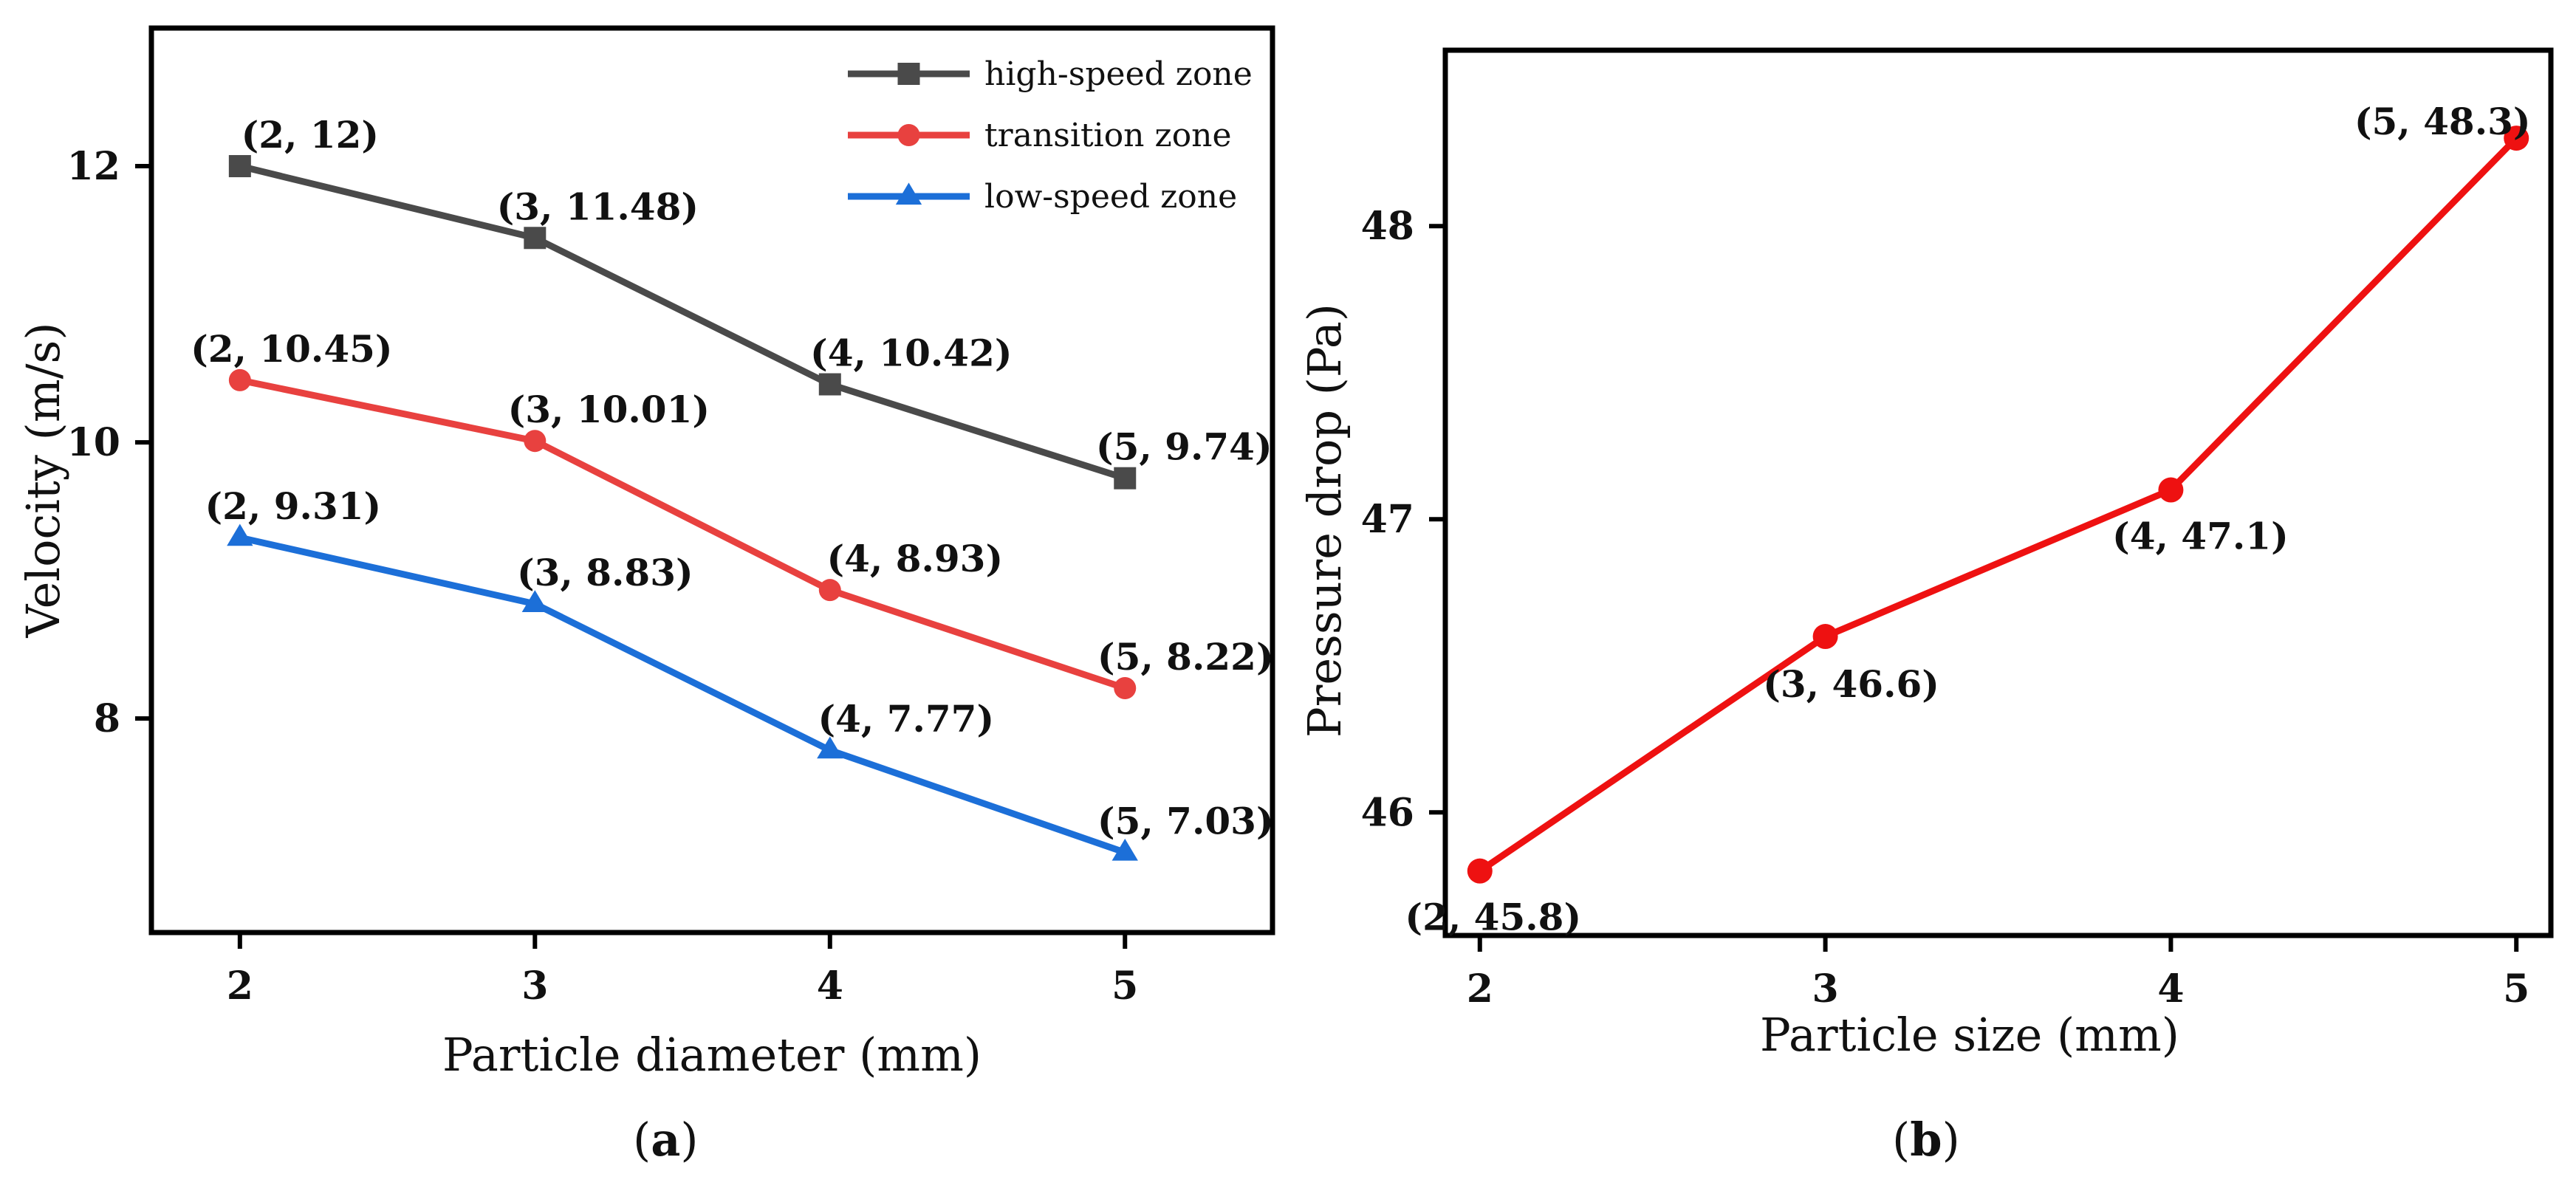  Describe the element at coordinates (1118, 74) in the screenshot. I see `legend-entry-label: high-speed zone` at that location.